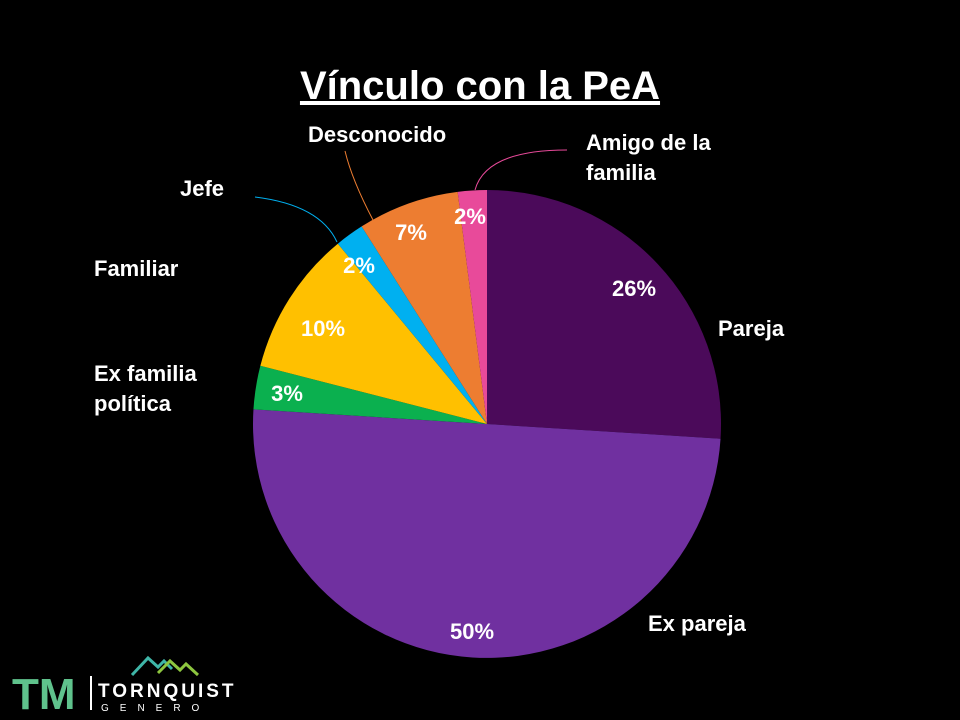 This screenshot has width=960, height=720. I want to click on category-label-jefe: Jefe, so click(202, 188).